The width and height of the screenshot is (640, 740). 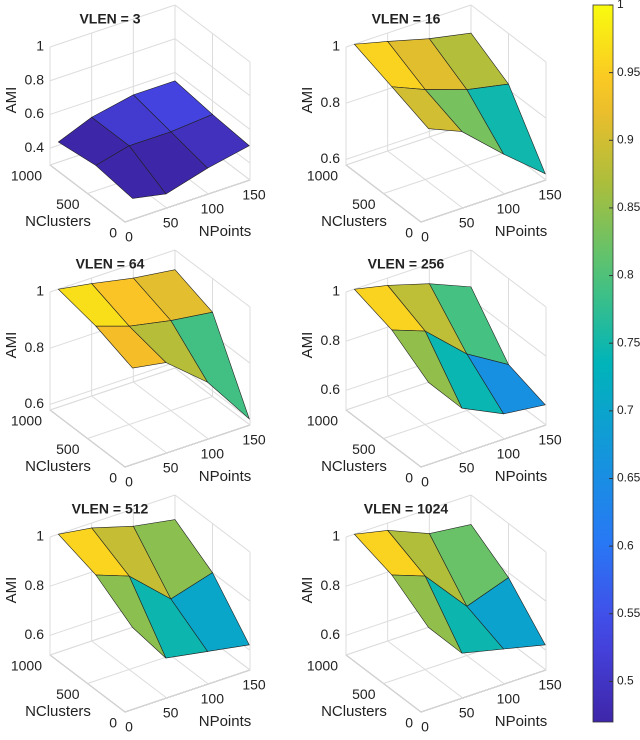 I want to click on colorbar-tick-label: 0.8, so click(x=625, y=275).